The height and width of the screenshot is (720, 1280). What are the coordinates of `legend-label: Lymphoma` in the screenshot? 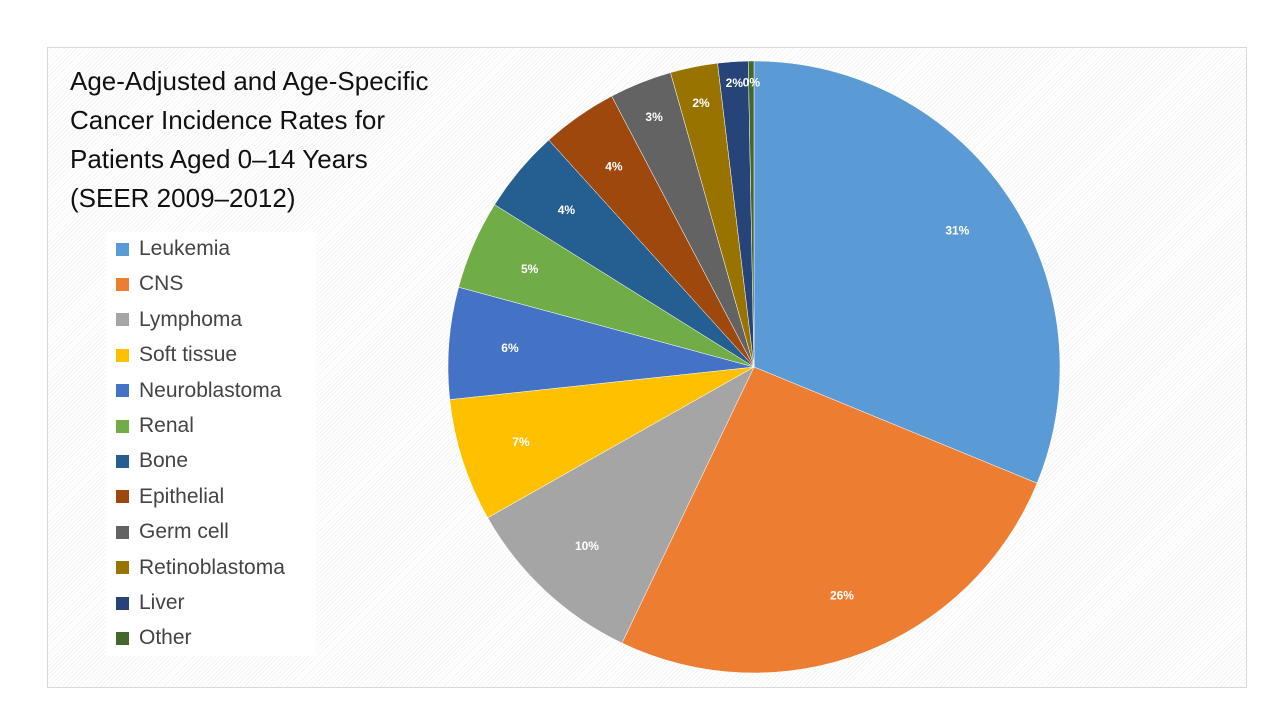 It's located at (191, 319).